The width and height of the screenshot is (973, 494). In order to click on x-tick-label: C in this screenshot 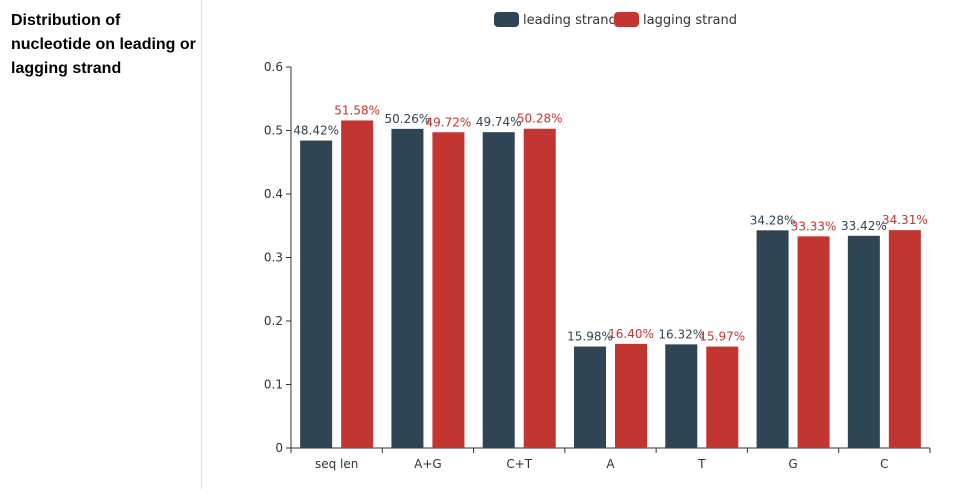, I will do `click(884, 464)`.